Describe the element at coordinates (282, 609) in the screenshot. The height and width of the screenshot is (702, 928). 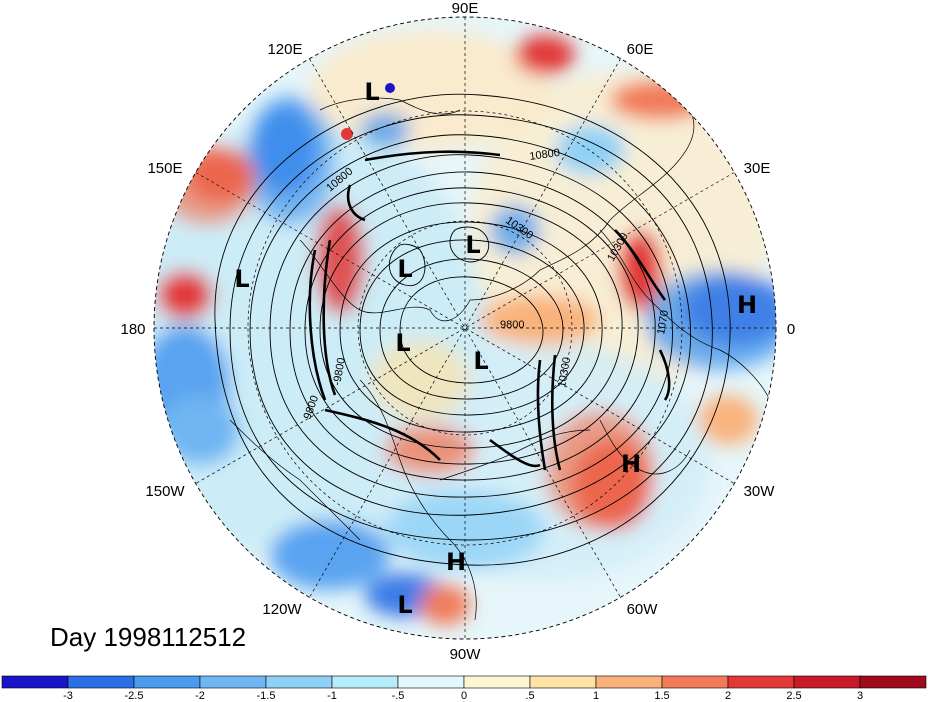
I see `lon-label-120w: 120W` at that location.